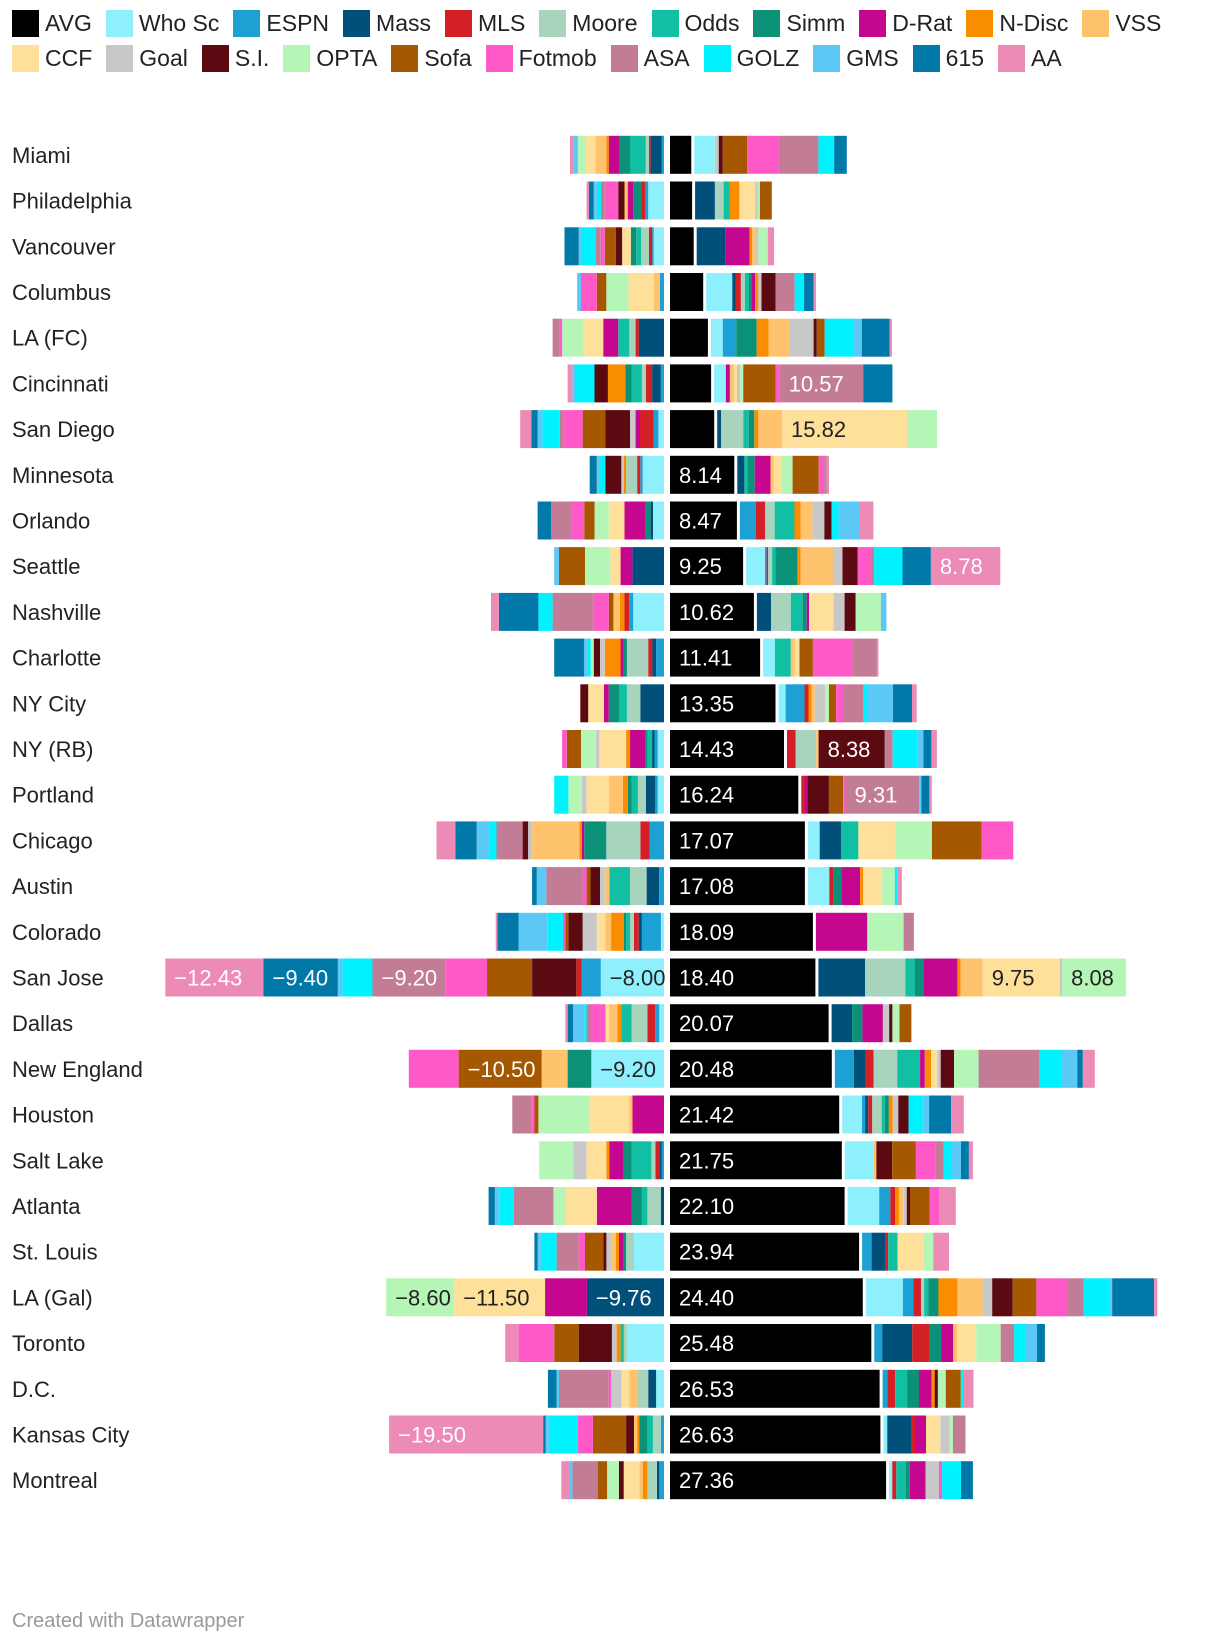 This screenshot has width=1220, height=1648. Describe the element at coordinates (69, 58) in the screenshot. I see `legend-label: CCF` at that location.